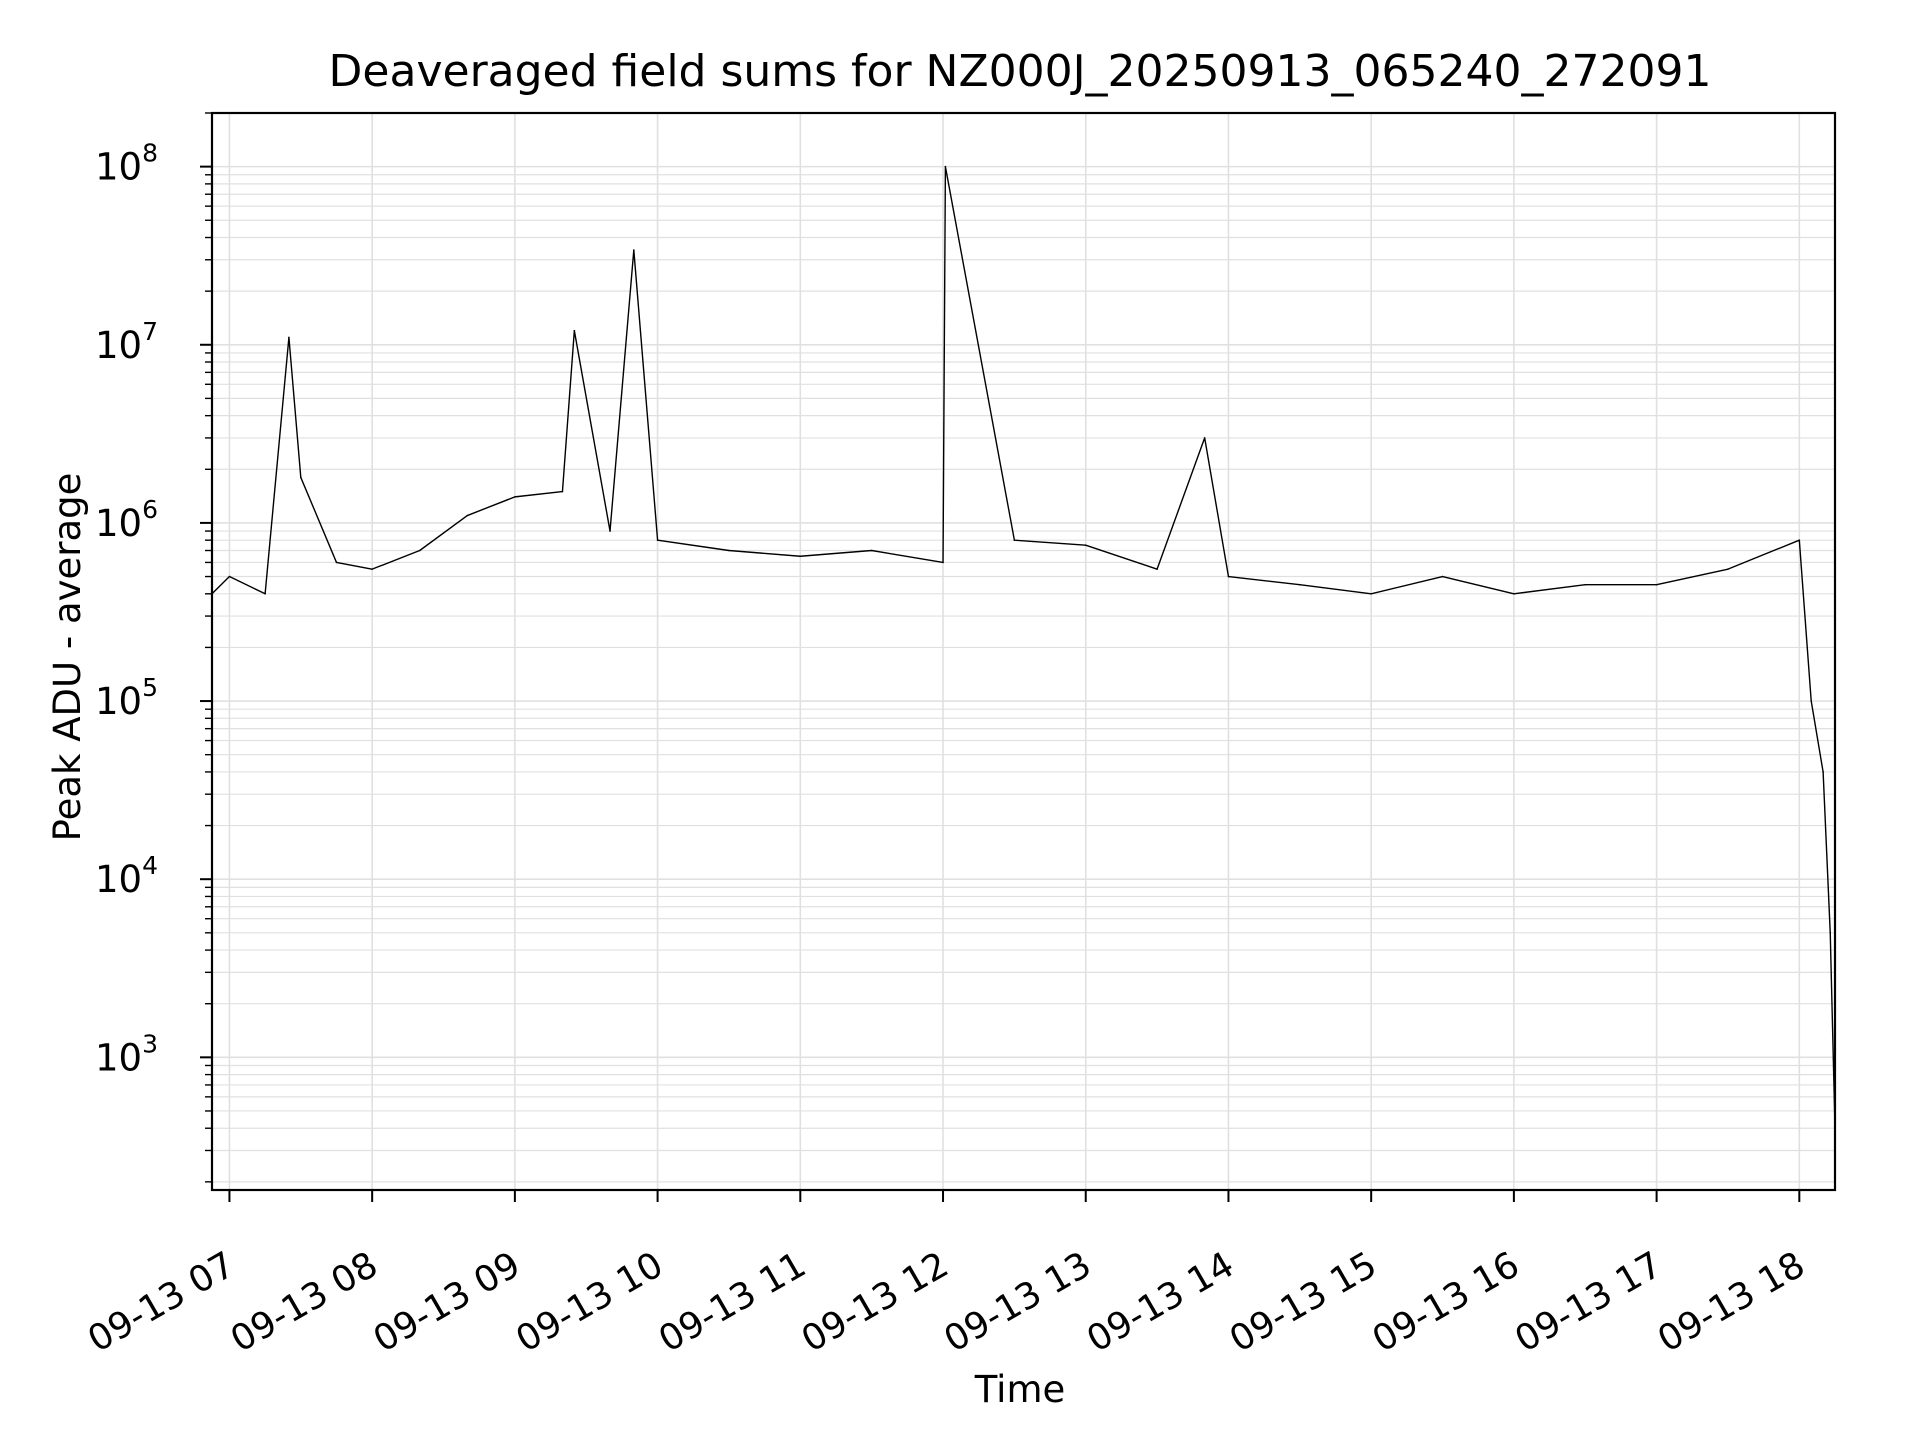 The image size is (1920, 1440). I want to click on y-tick-label: 10⁷, so click(126, 342).